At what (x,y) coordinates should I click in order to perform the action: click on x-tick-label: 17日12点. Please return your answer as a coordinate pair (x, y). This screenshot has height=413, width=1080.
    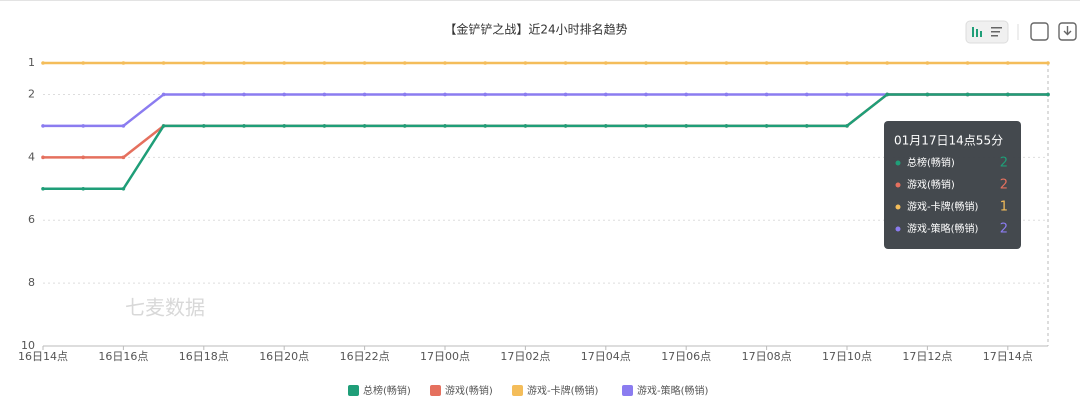
    Looking at the image, I should click on (927, 356).